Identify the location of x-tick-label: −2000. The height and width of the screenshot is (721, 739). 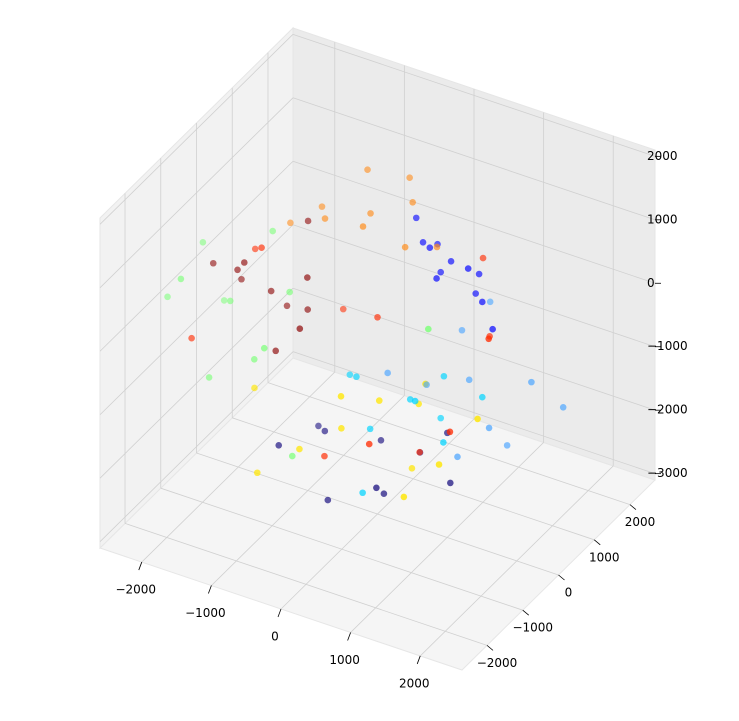
(135, 590).